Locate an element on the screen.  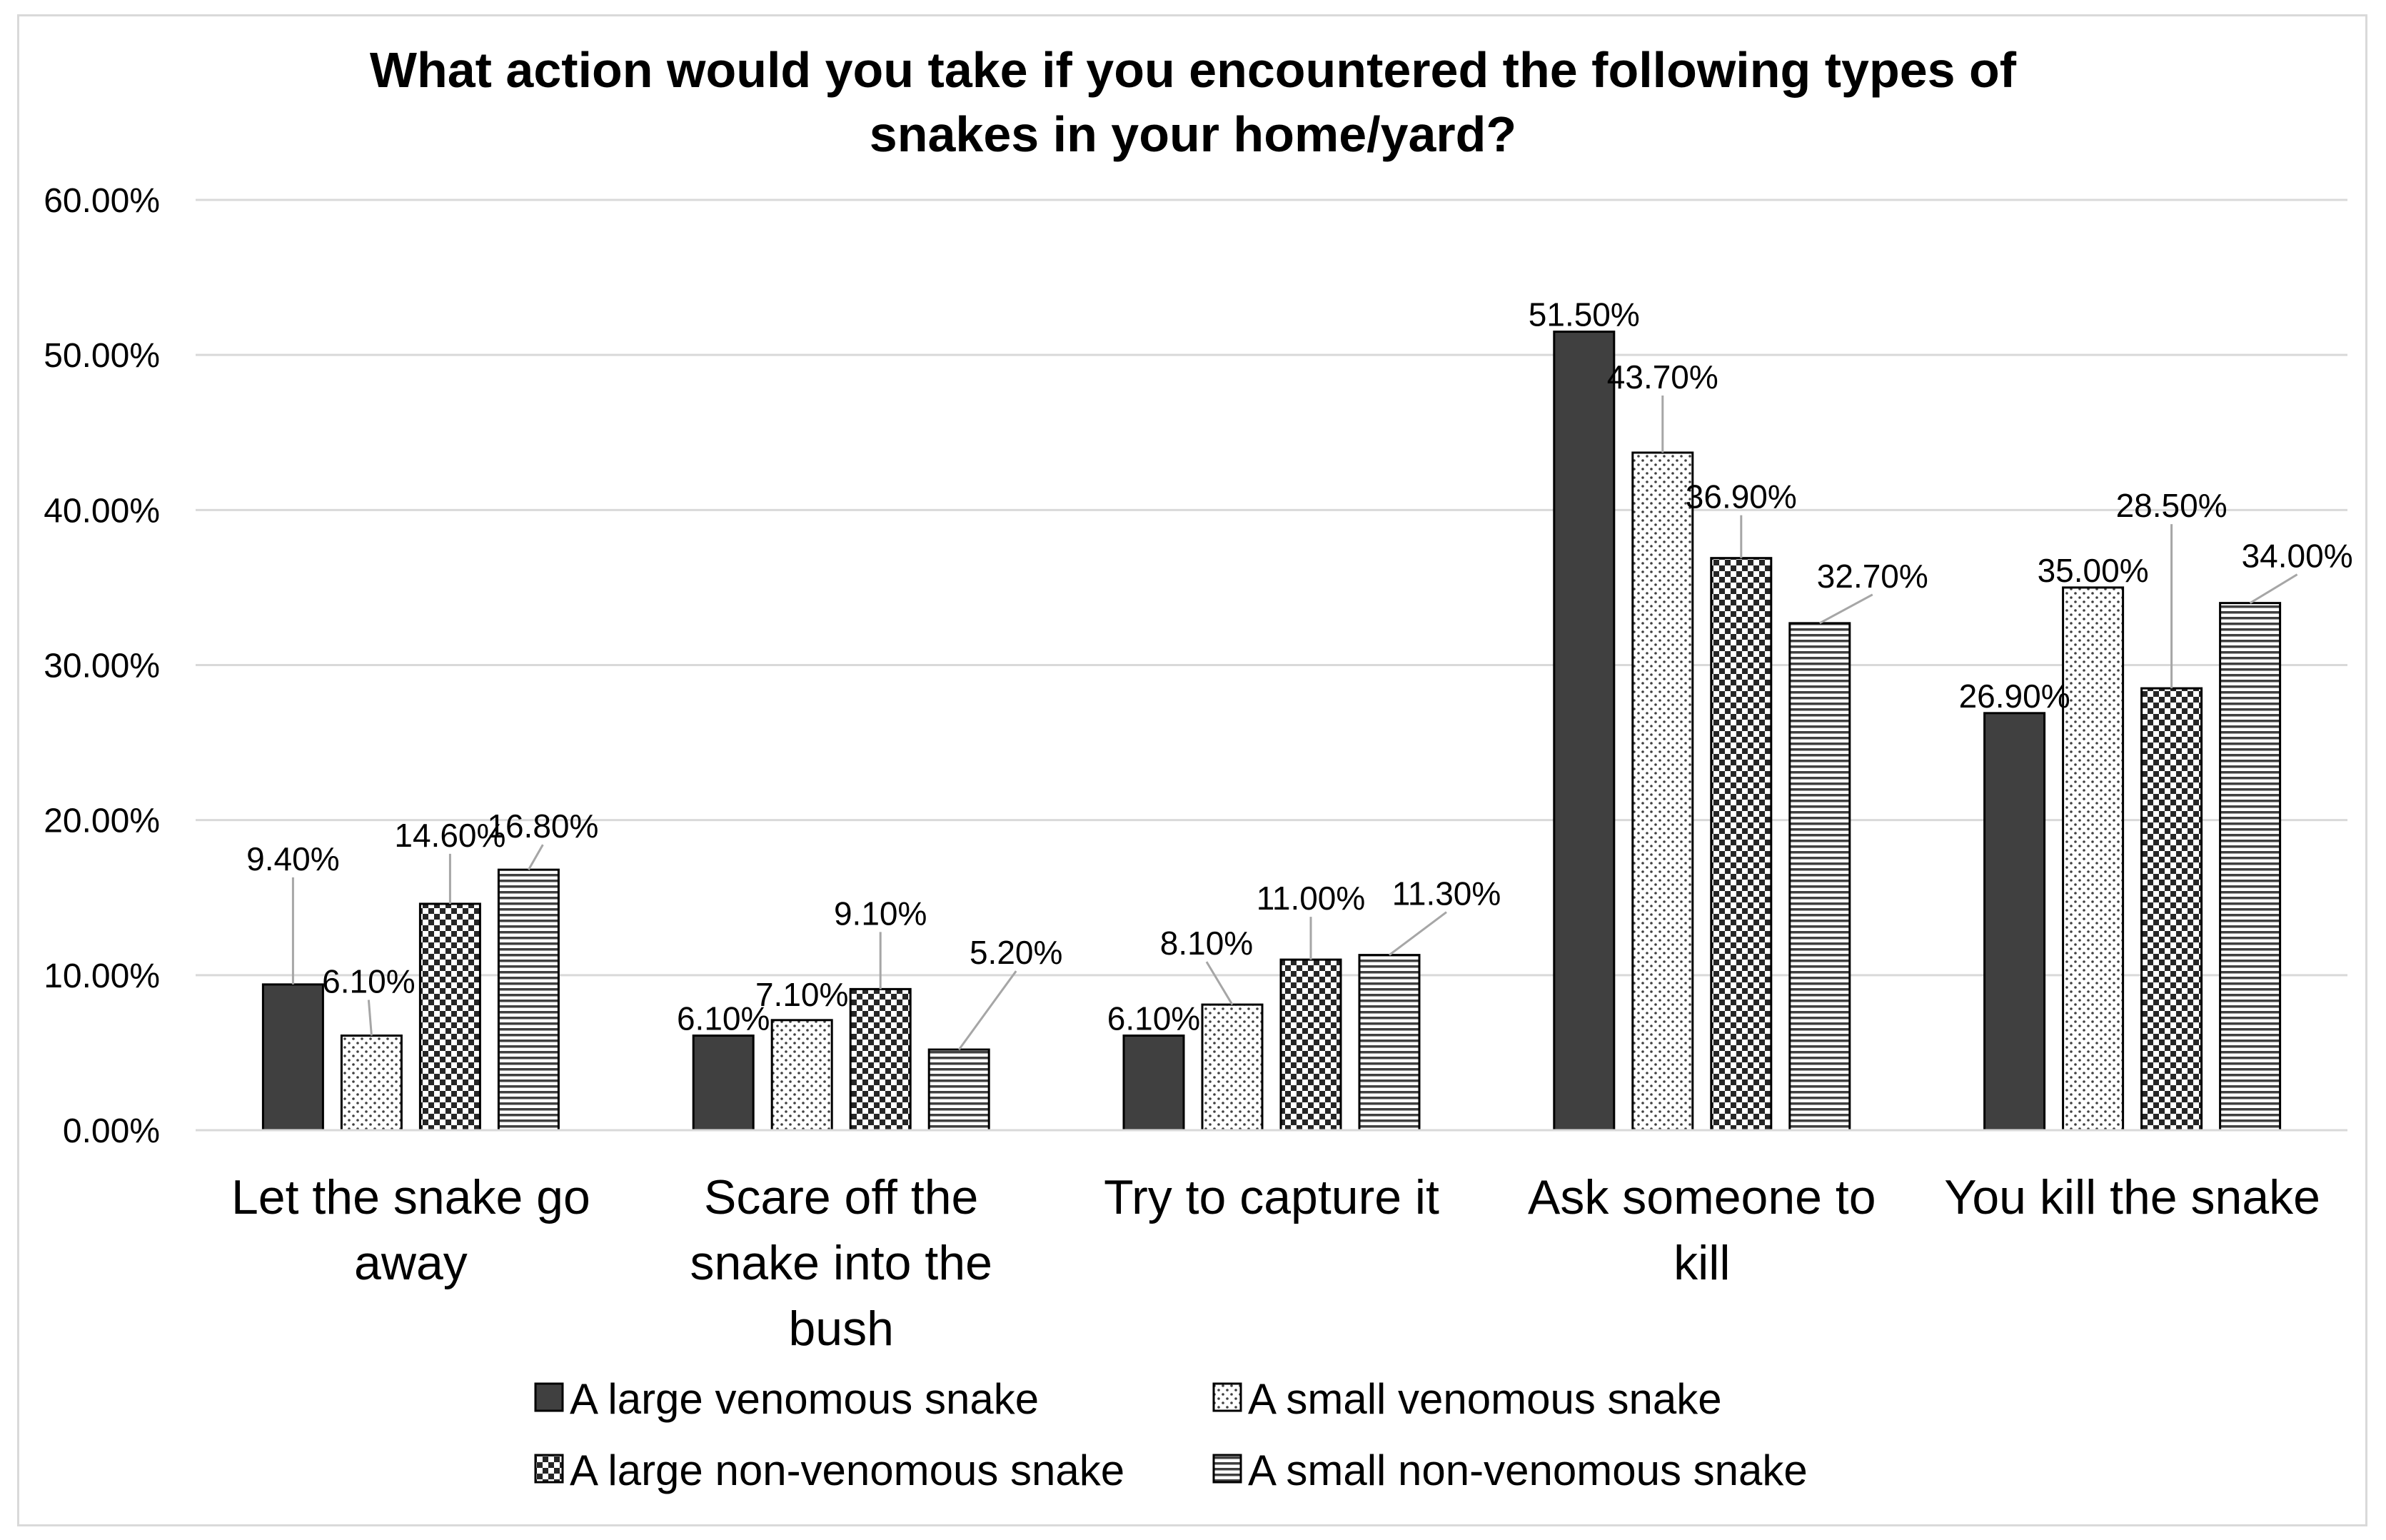
data-label: 11.00% is located at coordinates (1311, 899).